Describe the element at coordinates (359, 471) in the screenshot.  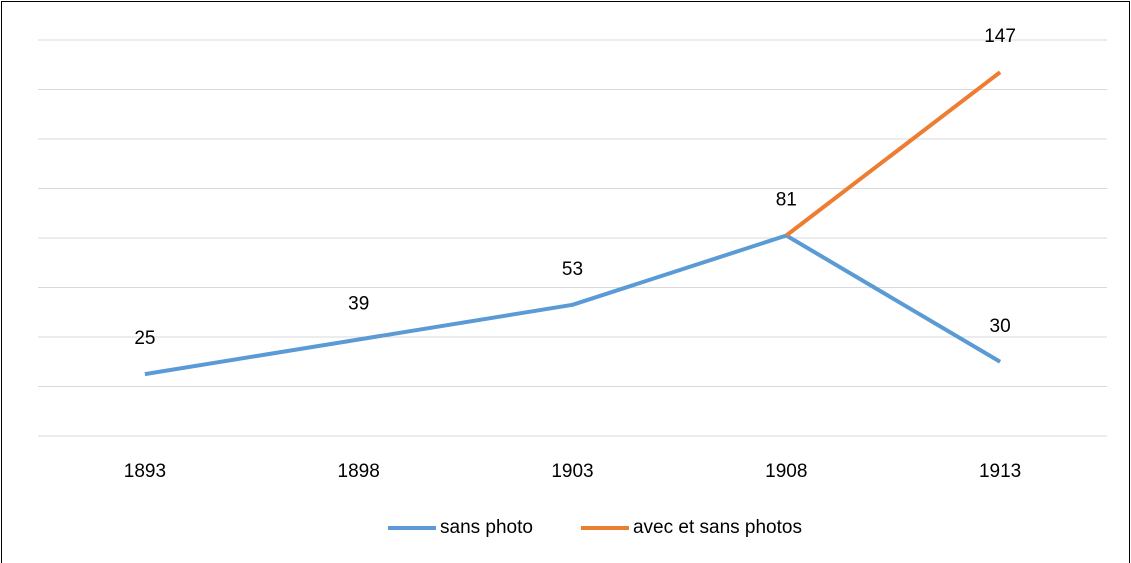
I see `x-tick-label: 1898` at that location.